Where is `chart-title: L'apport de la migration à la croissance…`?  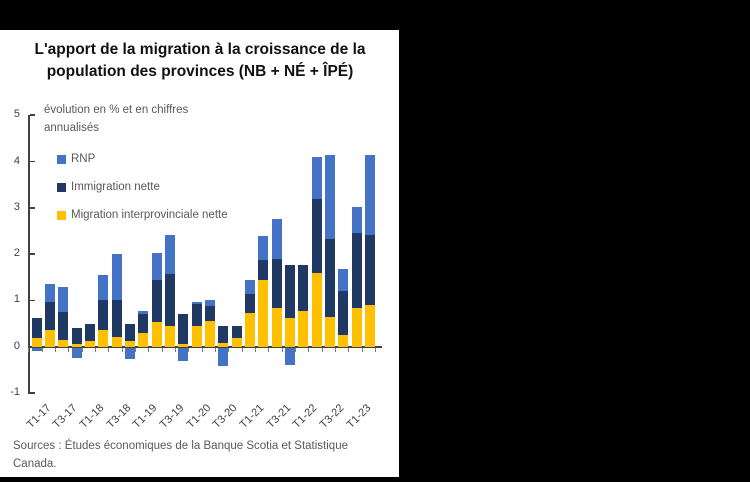
chart-title: L'apport de la migration à la croissance… is located at coordinates (200, 61).